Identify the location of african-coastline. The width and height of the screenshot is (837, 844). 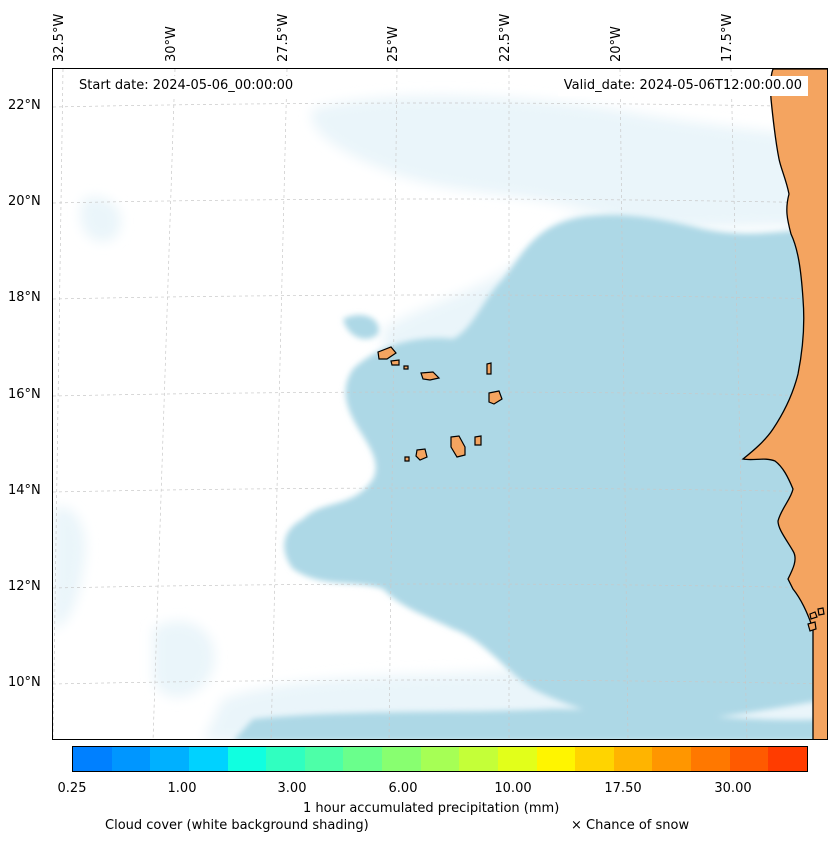
(784, 404).